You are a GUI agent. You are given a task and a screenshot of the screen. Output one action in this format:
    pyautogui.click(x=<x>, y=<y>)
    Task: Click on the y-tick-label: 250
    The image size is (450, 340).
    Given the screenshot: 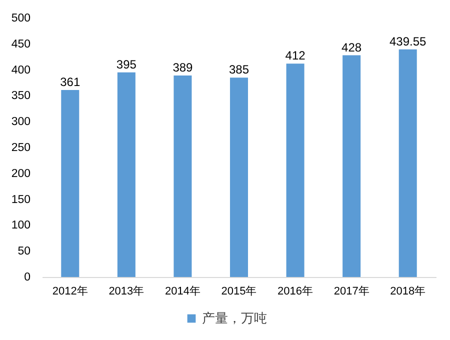 What is the action you would take?
    pyautogui.click(x=20, y=148)
    